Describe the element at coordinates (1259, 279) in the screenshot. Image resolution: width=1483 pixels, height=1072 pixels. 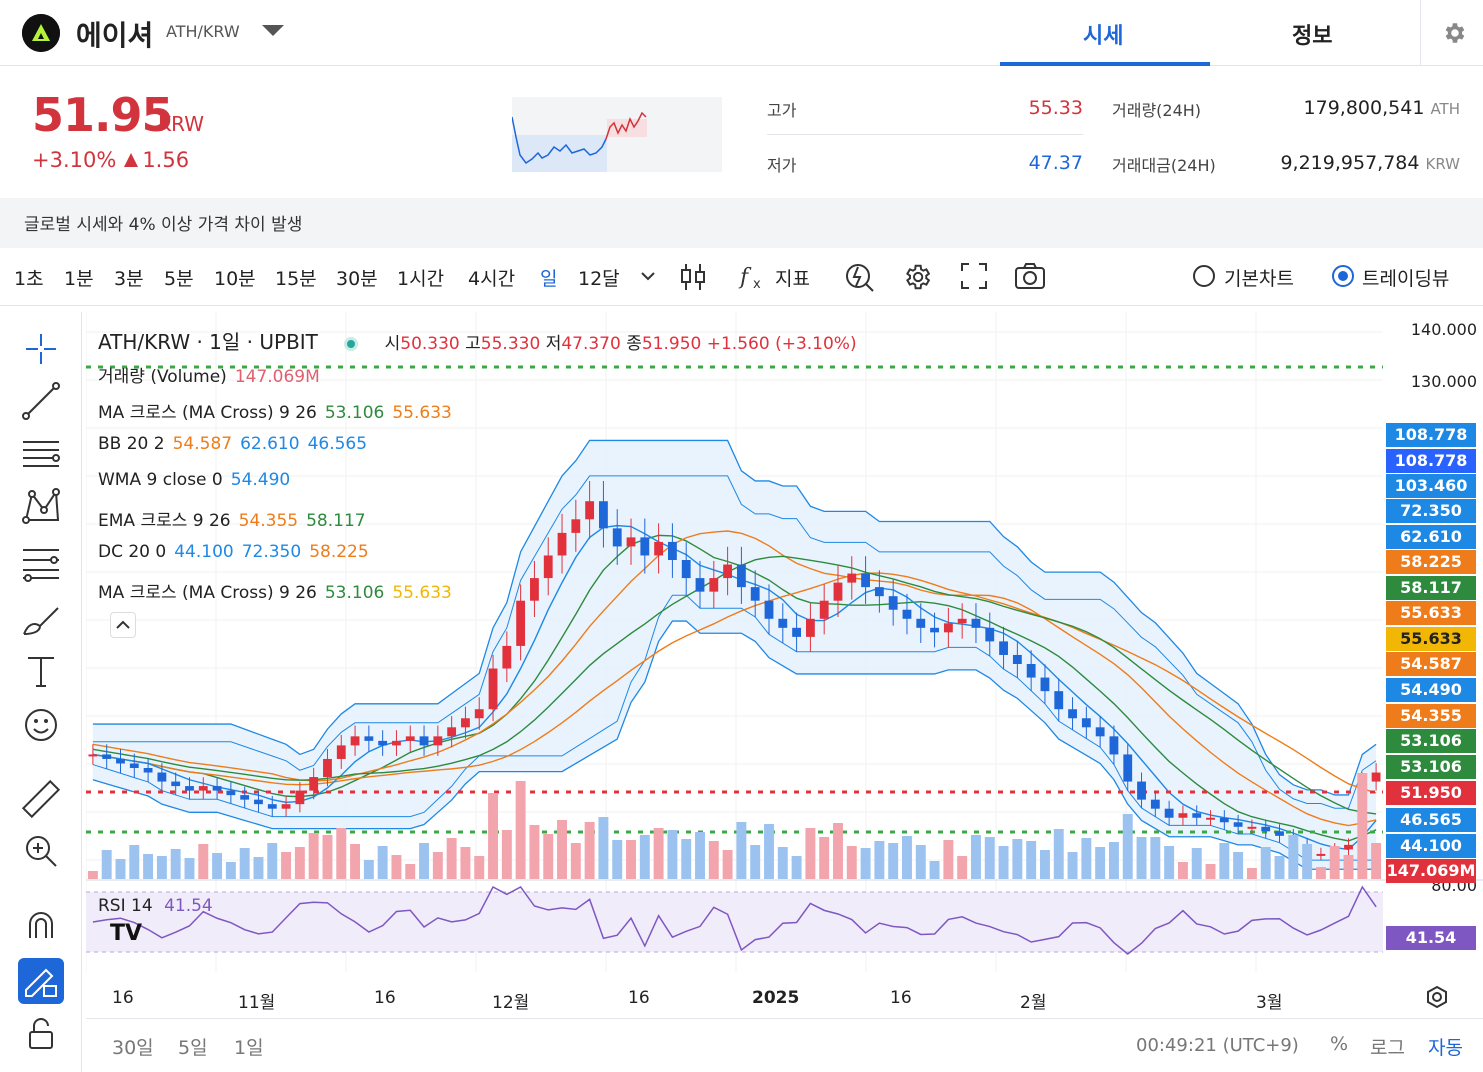
I see `basic-chart-label: 기본차트` at that location.